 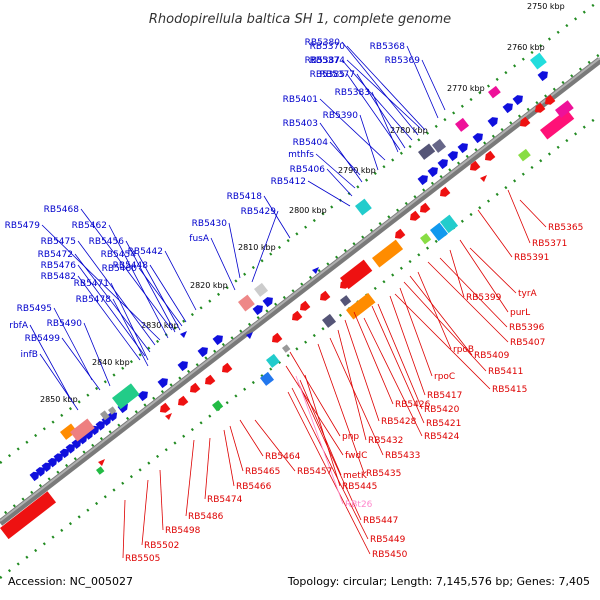 I want to click on gene-label: RB5475, so click(x=58, y=242).